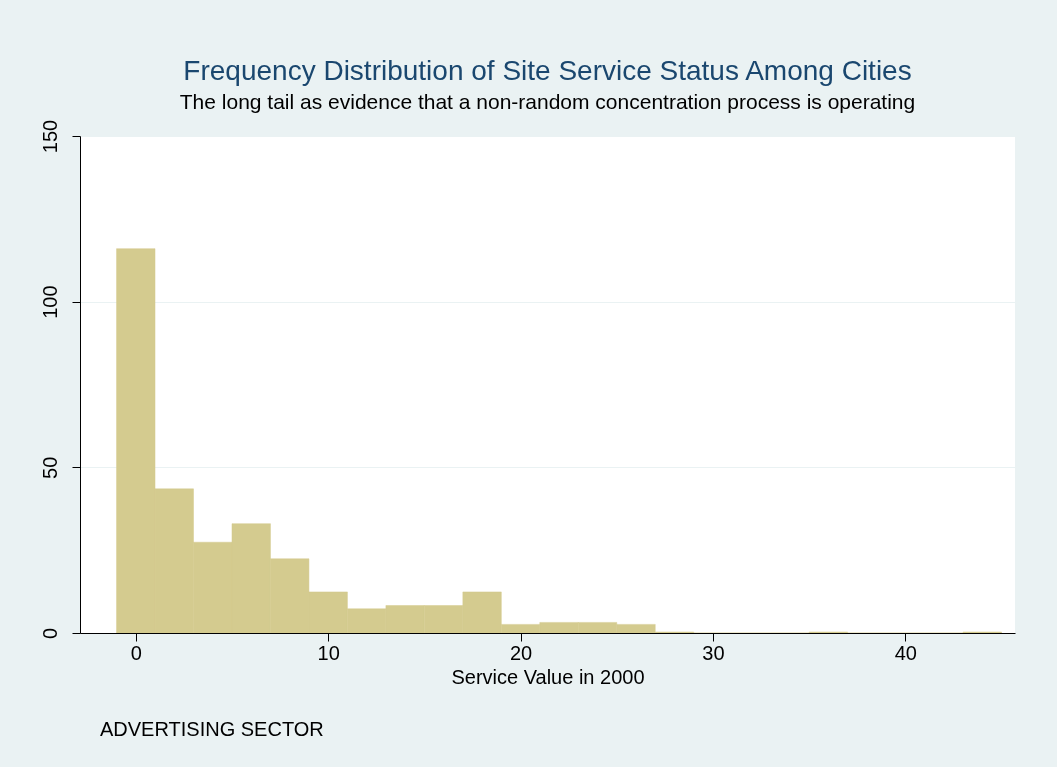 This screenshot has height=767, width=1057. Describe the element at coordinates (136, 652) in the screenshot. I see `x-tick-label: 0` at that location.